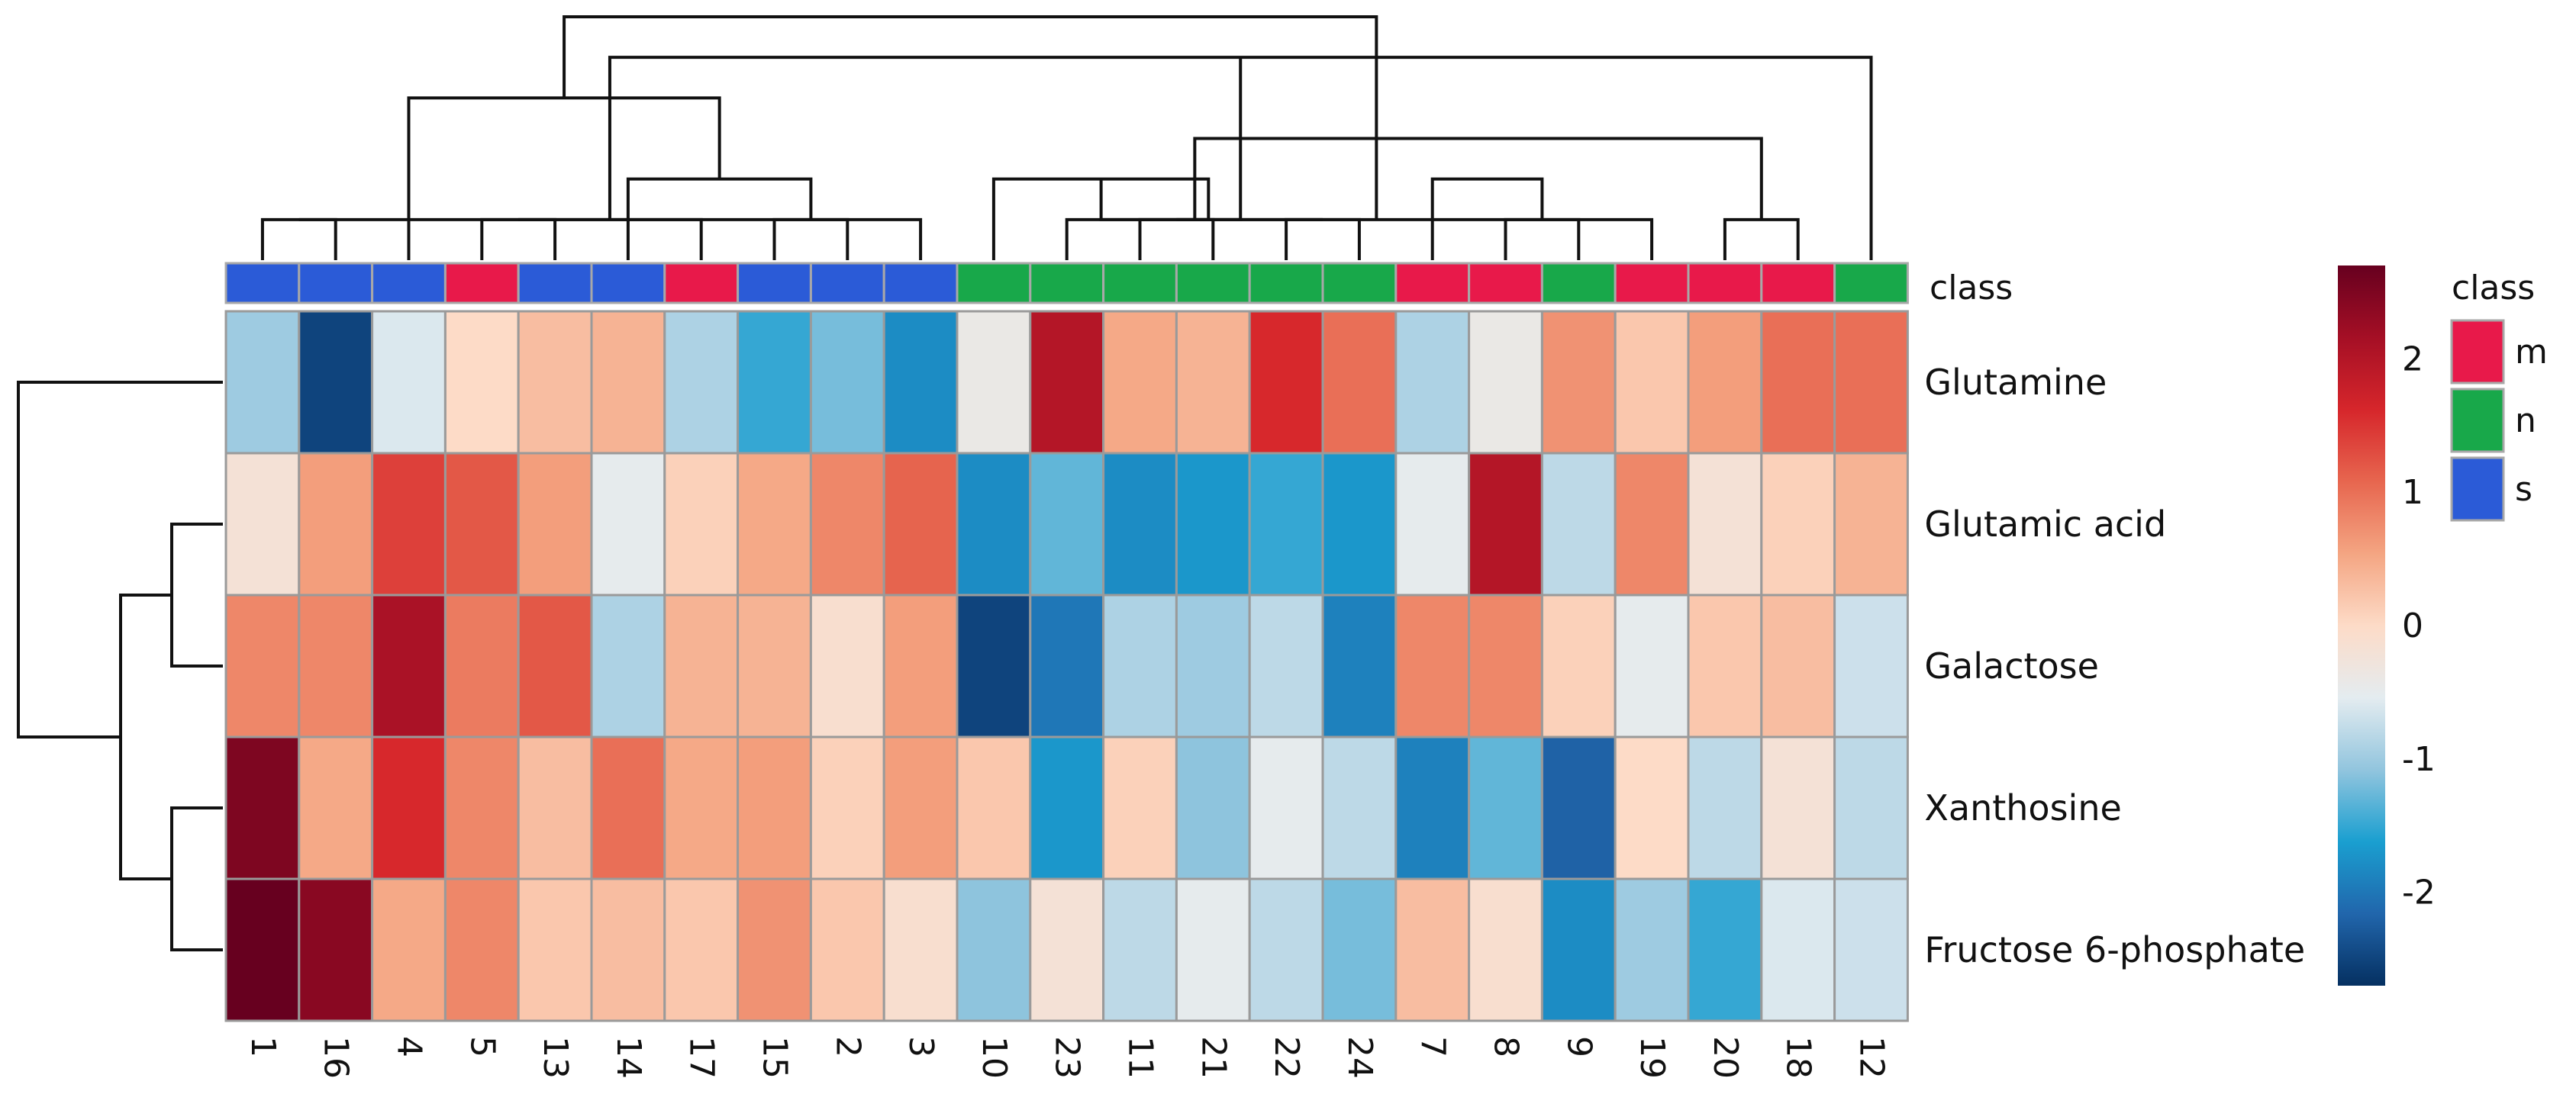  What do you see at coordinates (2387, 625) in the screenshot?
I see `colorbar: 2 1 0 -1 -2` at bounding box center [2387, 625].